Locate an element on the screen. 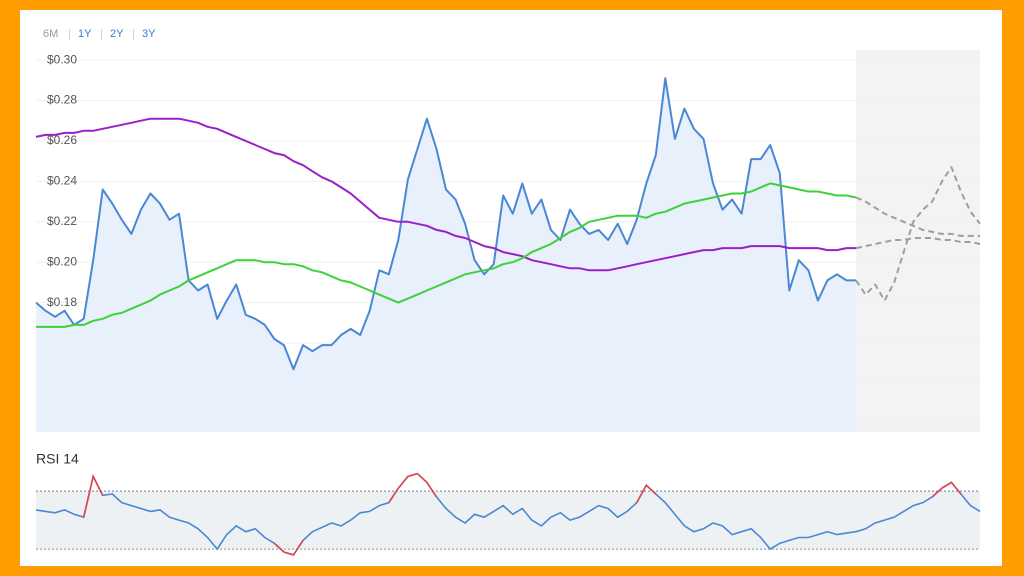 The height and width of the screenshot is (576, 1024). y-tick-label: $0.22 is located at coordinates (62, 221).